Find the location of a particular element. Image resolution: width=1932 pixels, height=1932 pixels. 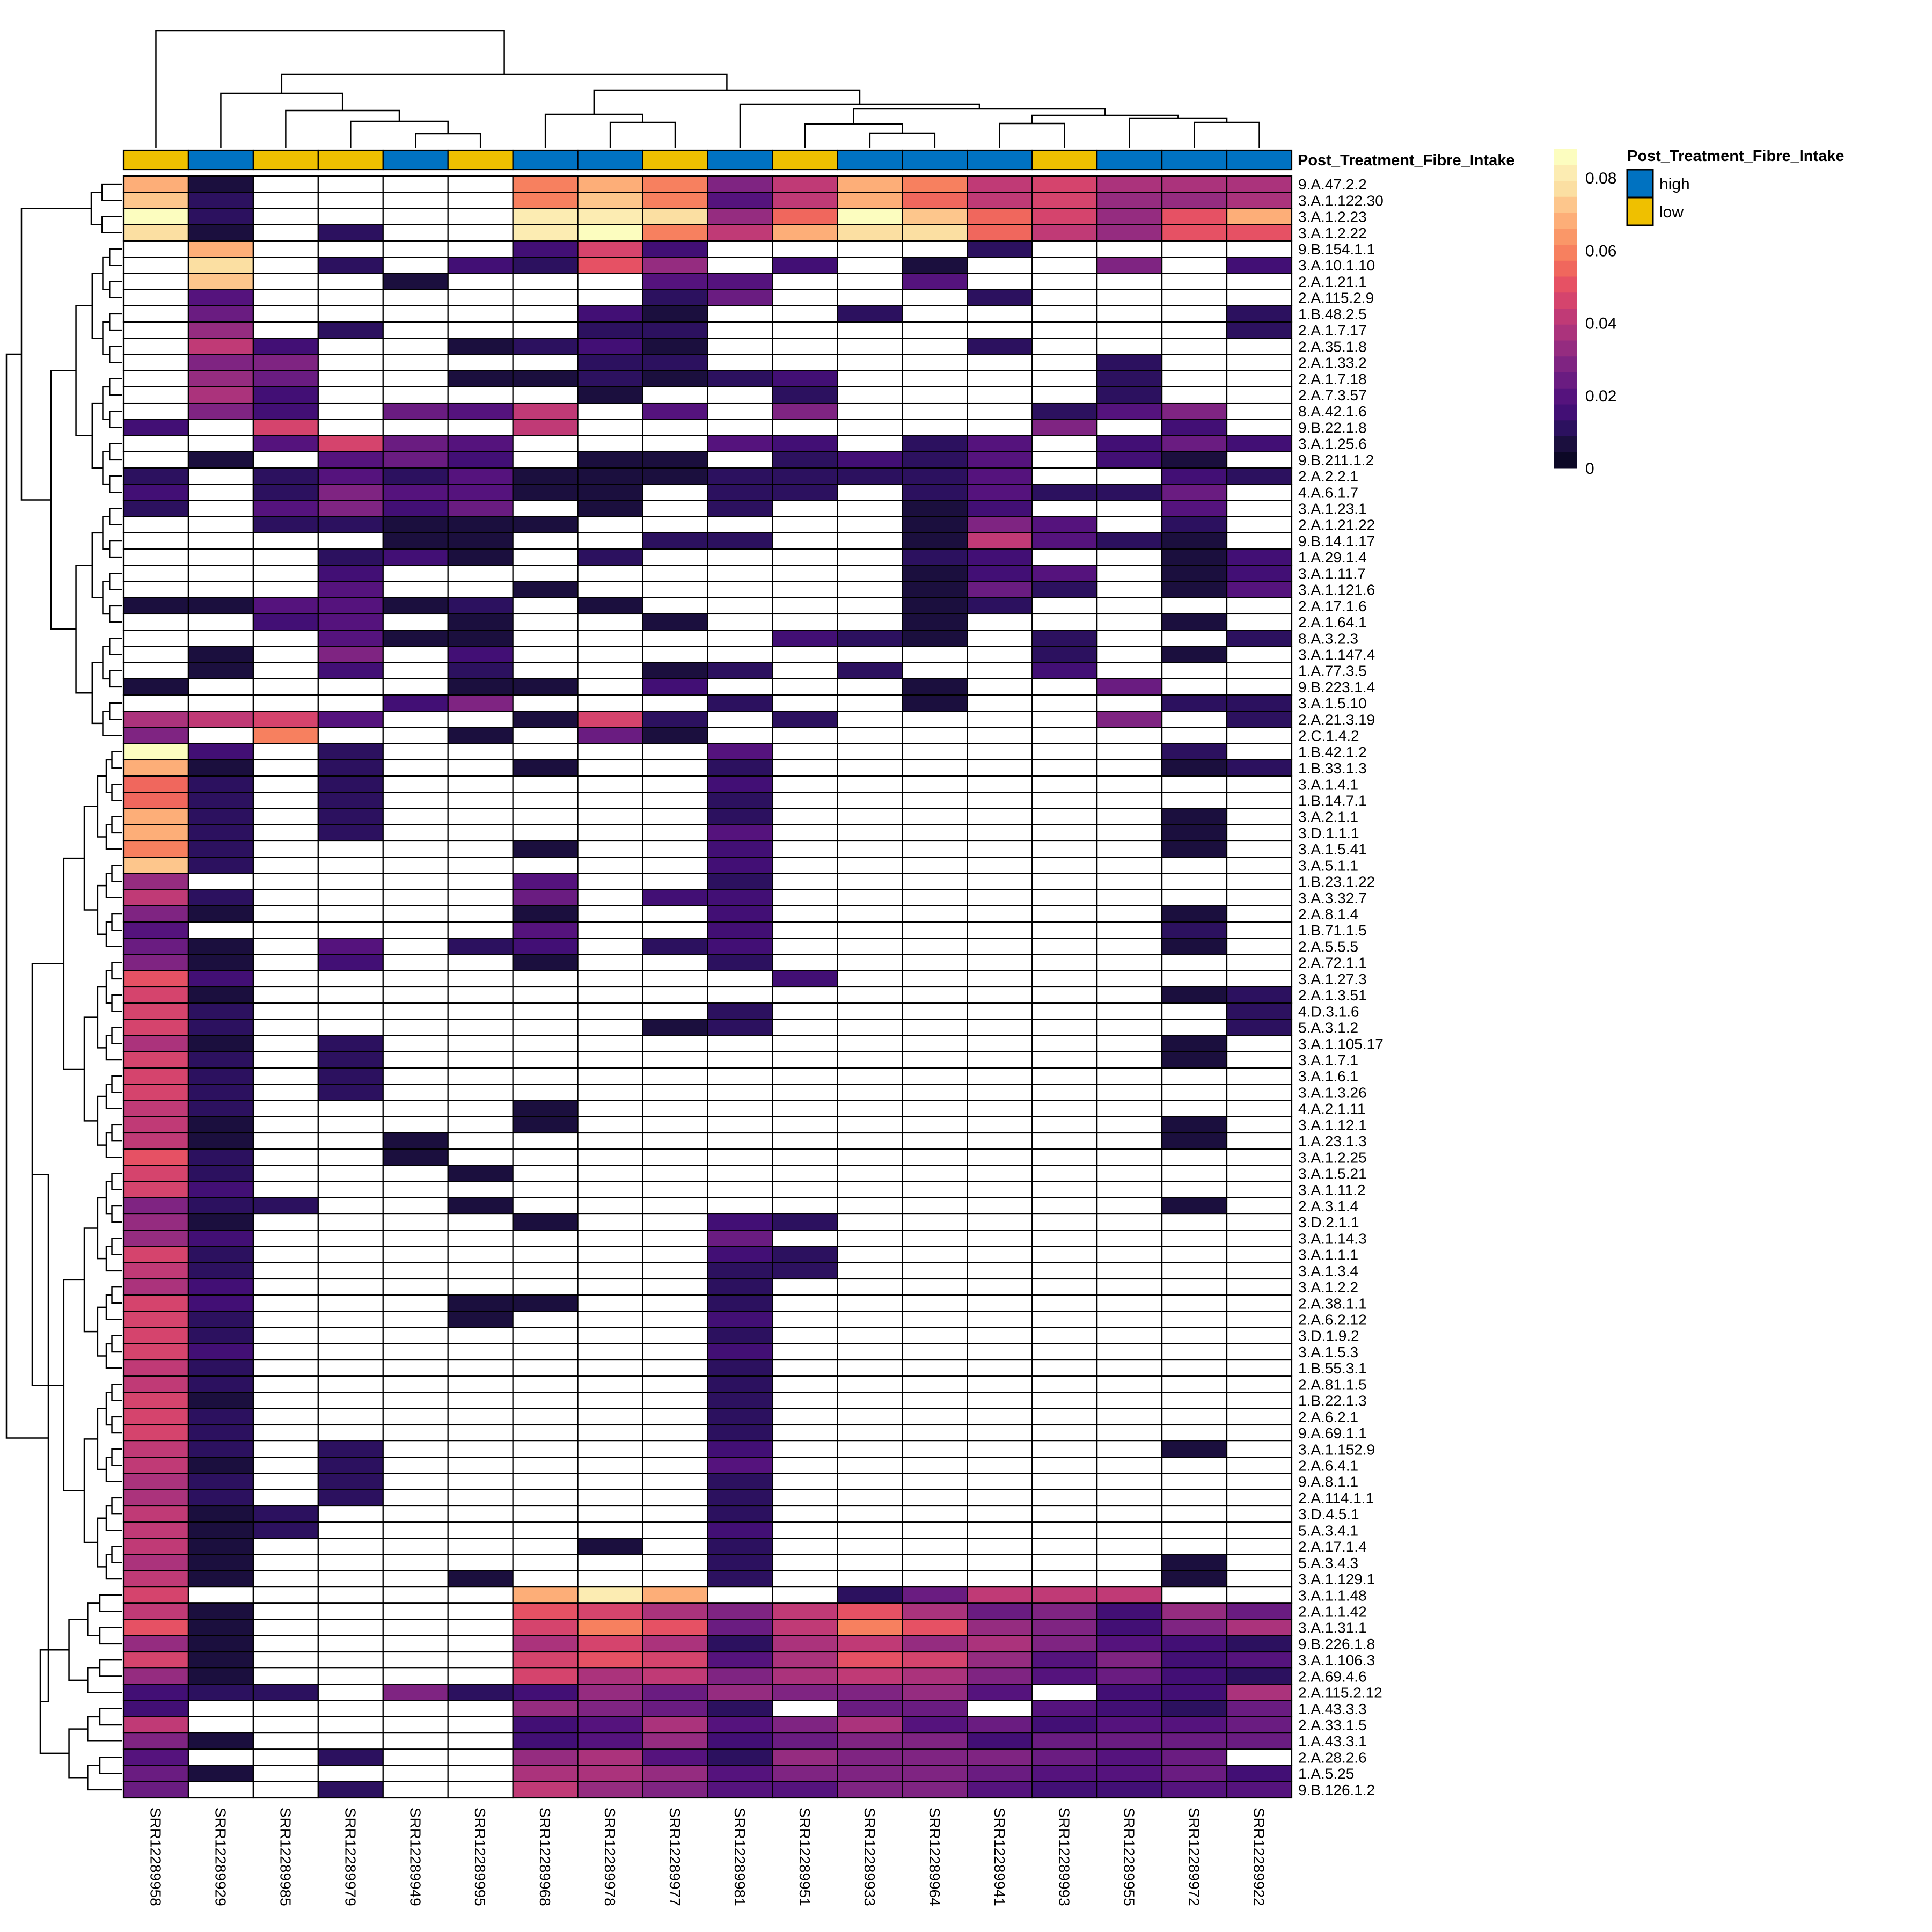

colorbar-tick-label: 0.02 is located at coordinates (1600, 396).